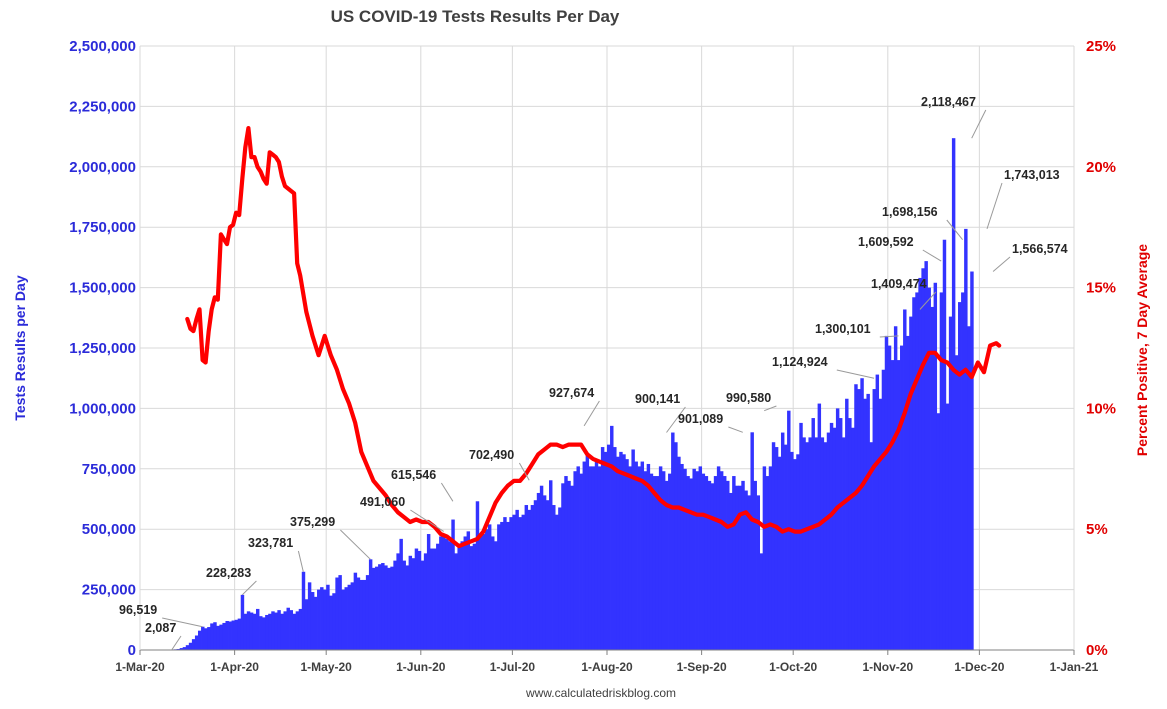 The image size is (1167, 709). Describe the element at coordinates (748, 398) in the screenshot. I see `annotation-label: 990,580` at that location.